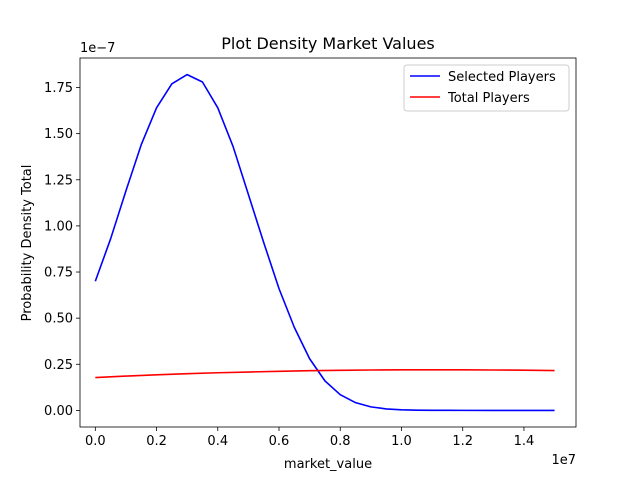  Describe the element at coordinates (58, 134) in the screenshot. I see `y-tick-label: 1.50` at that location.